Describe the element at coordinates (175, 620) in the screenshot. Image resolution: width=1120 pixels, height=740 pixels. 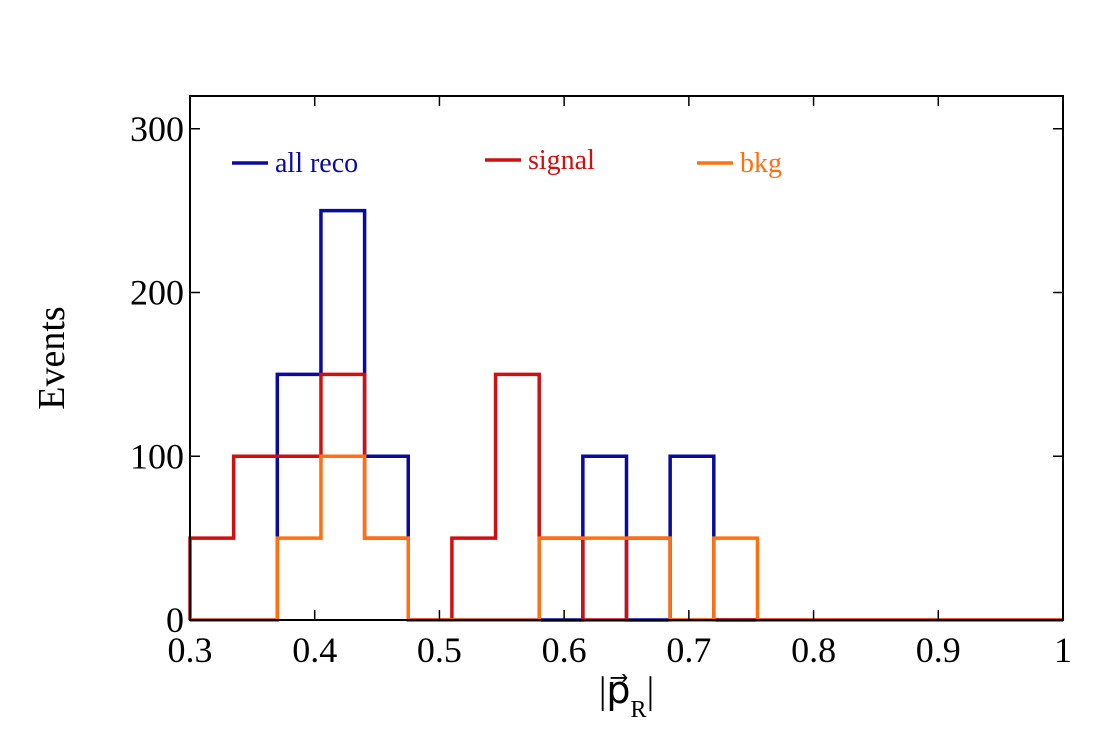
I see `y-tick-label: 0` at that location.